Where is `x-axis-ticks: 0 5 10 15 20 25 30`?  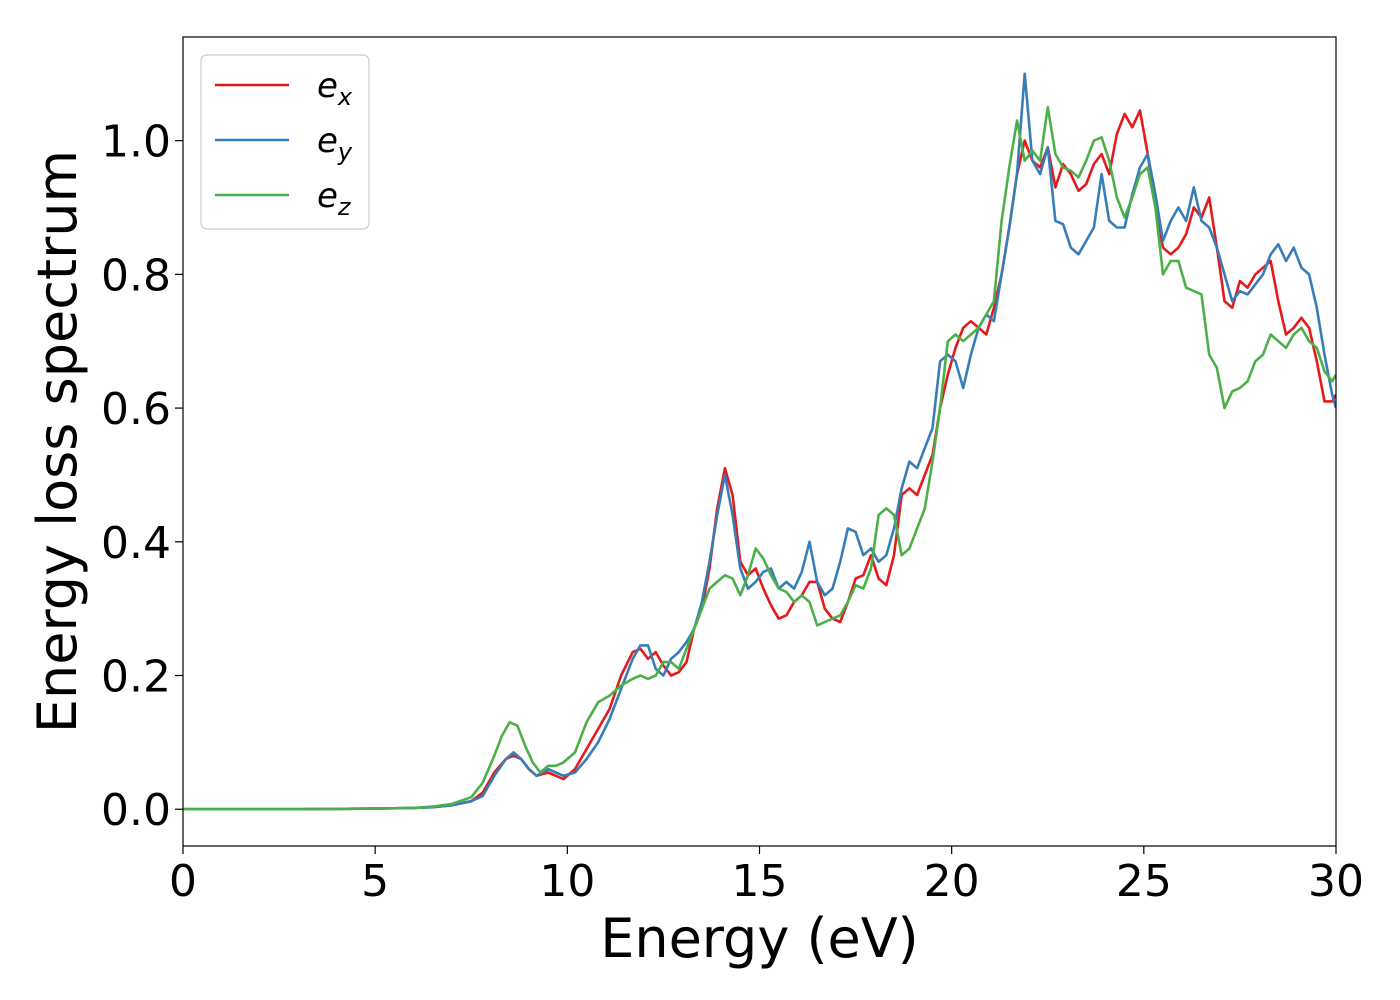 x-axis-ticks: 0 5 10 15 20 25 30 is located at coordinates (766, 876).